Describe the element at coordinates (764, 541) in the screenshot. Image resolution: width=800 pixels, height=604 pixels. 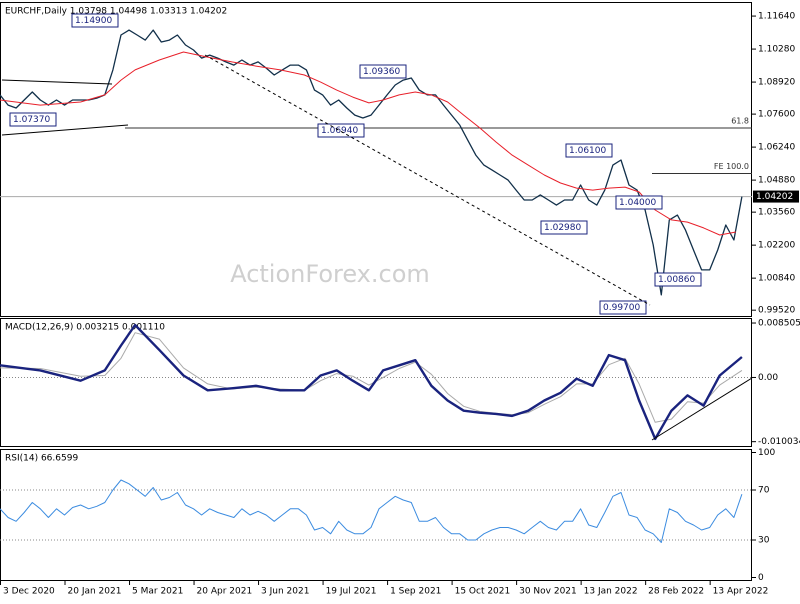
I see `y-tick-label: 30` at that location.